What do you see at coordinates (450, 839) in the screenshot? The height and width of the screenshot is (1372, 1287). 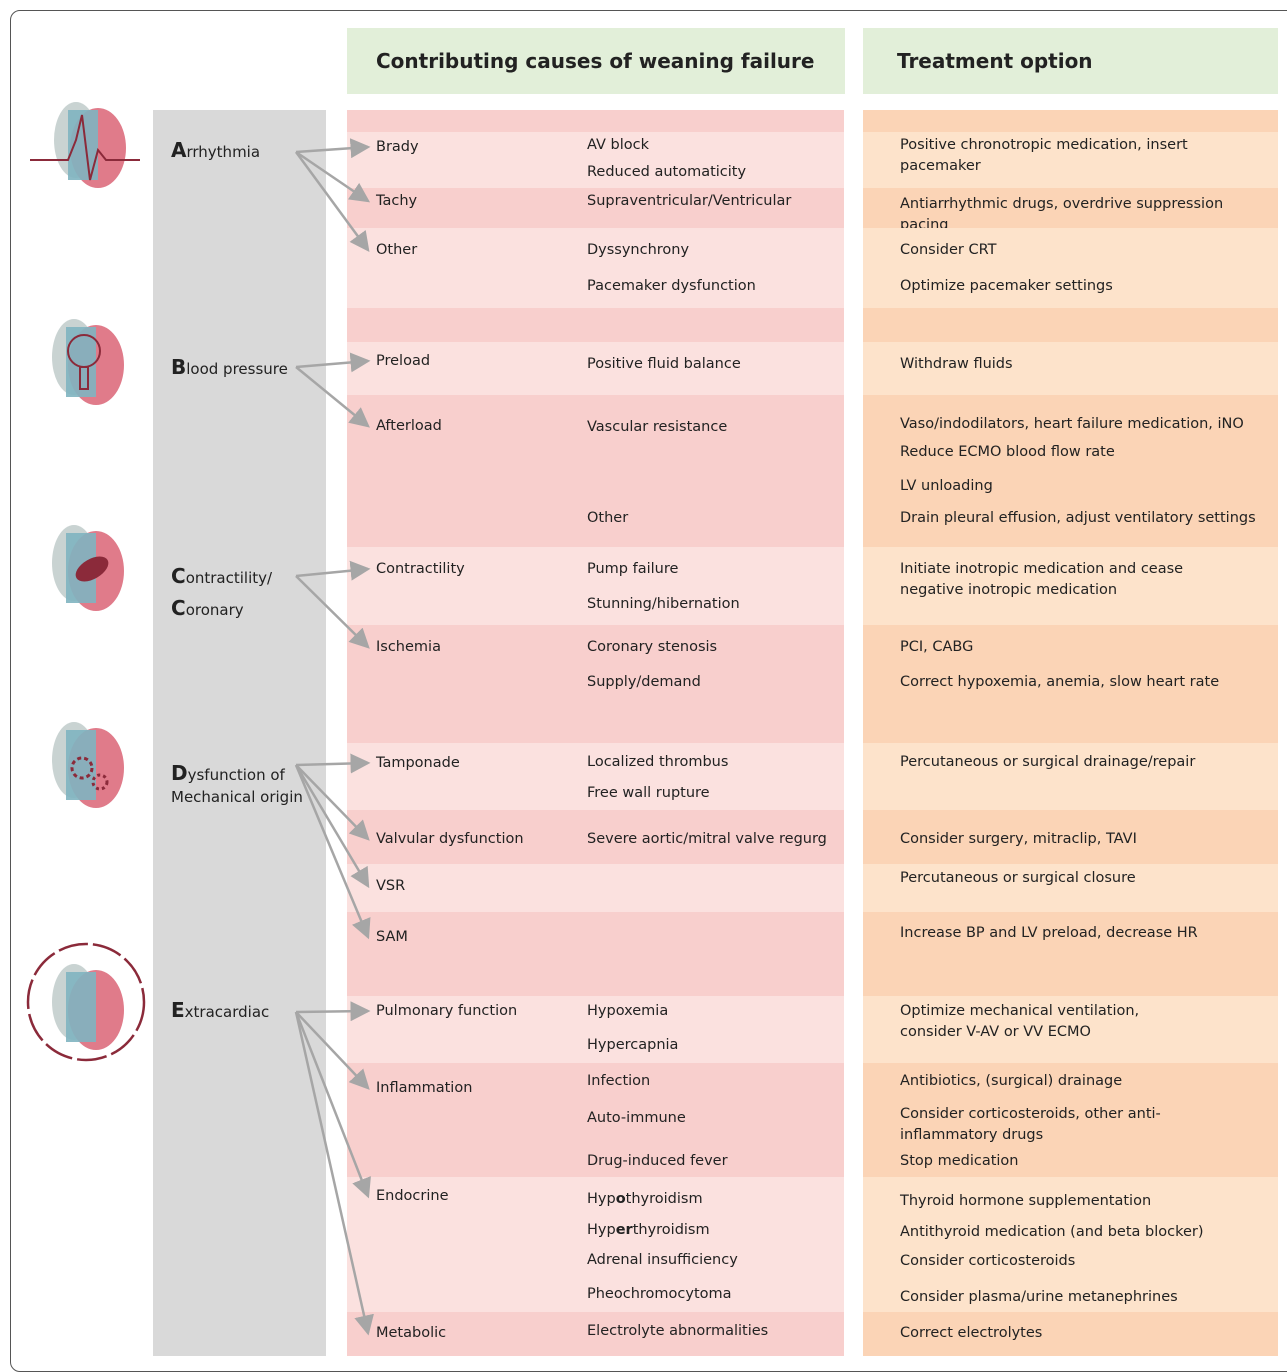 I see `cause: Valvular dysfunction` at bounding box center [450, 839].